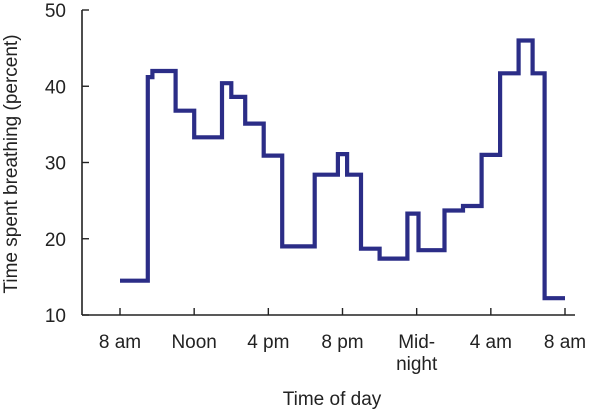  Describe the element at coordinates (55, 164) in the screenshot. I see `y-tick-label: 30` at that location.